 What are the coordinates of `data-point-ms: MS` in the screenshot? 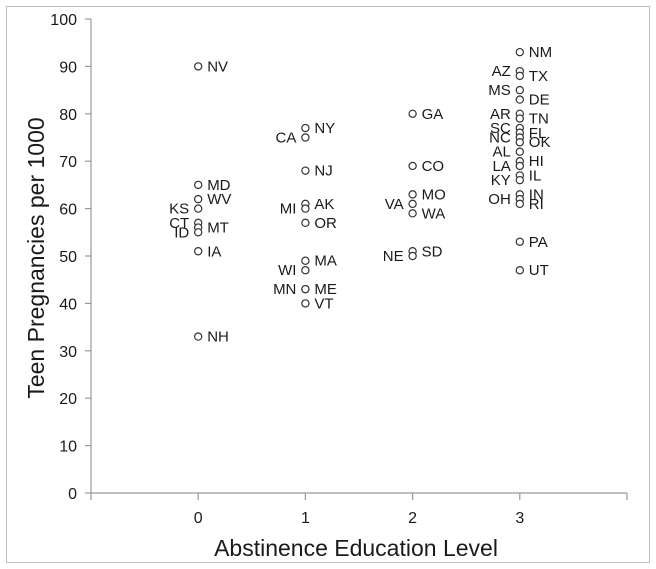 It's located at (506, 90).